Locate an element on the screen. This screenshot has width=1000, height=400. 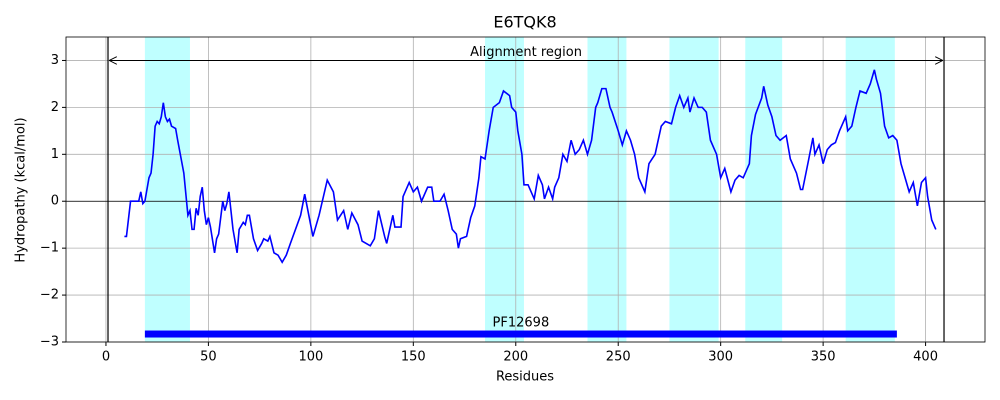
y-tick-label: −2 is located at coordinates (49, 295).